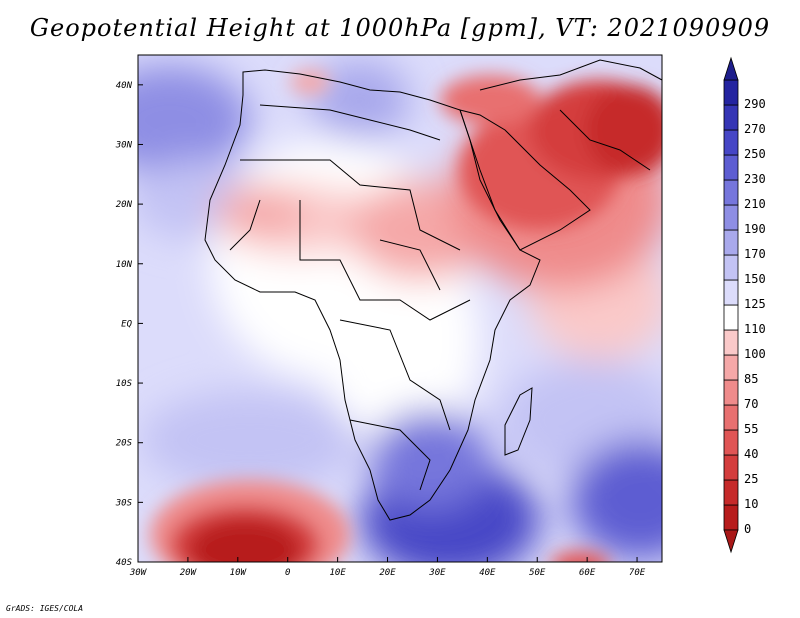  What do you see at coordinates (751, 454) in the screenshot?
I see `colorbar-label: 40` at bounding box center [751, 454].